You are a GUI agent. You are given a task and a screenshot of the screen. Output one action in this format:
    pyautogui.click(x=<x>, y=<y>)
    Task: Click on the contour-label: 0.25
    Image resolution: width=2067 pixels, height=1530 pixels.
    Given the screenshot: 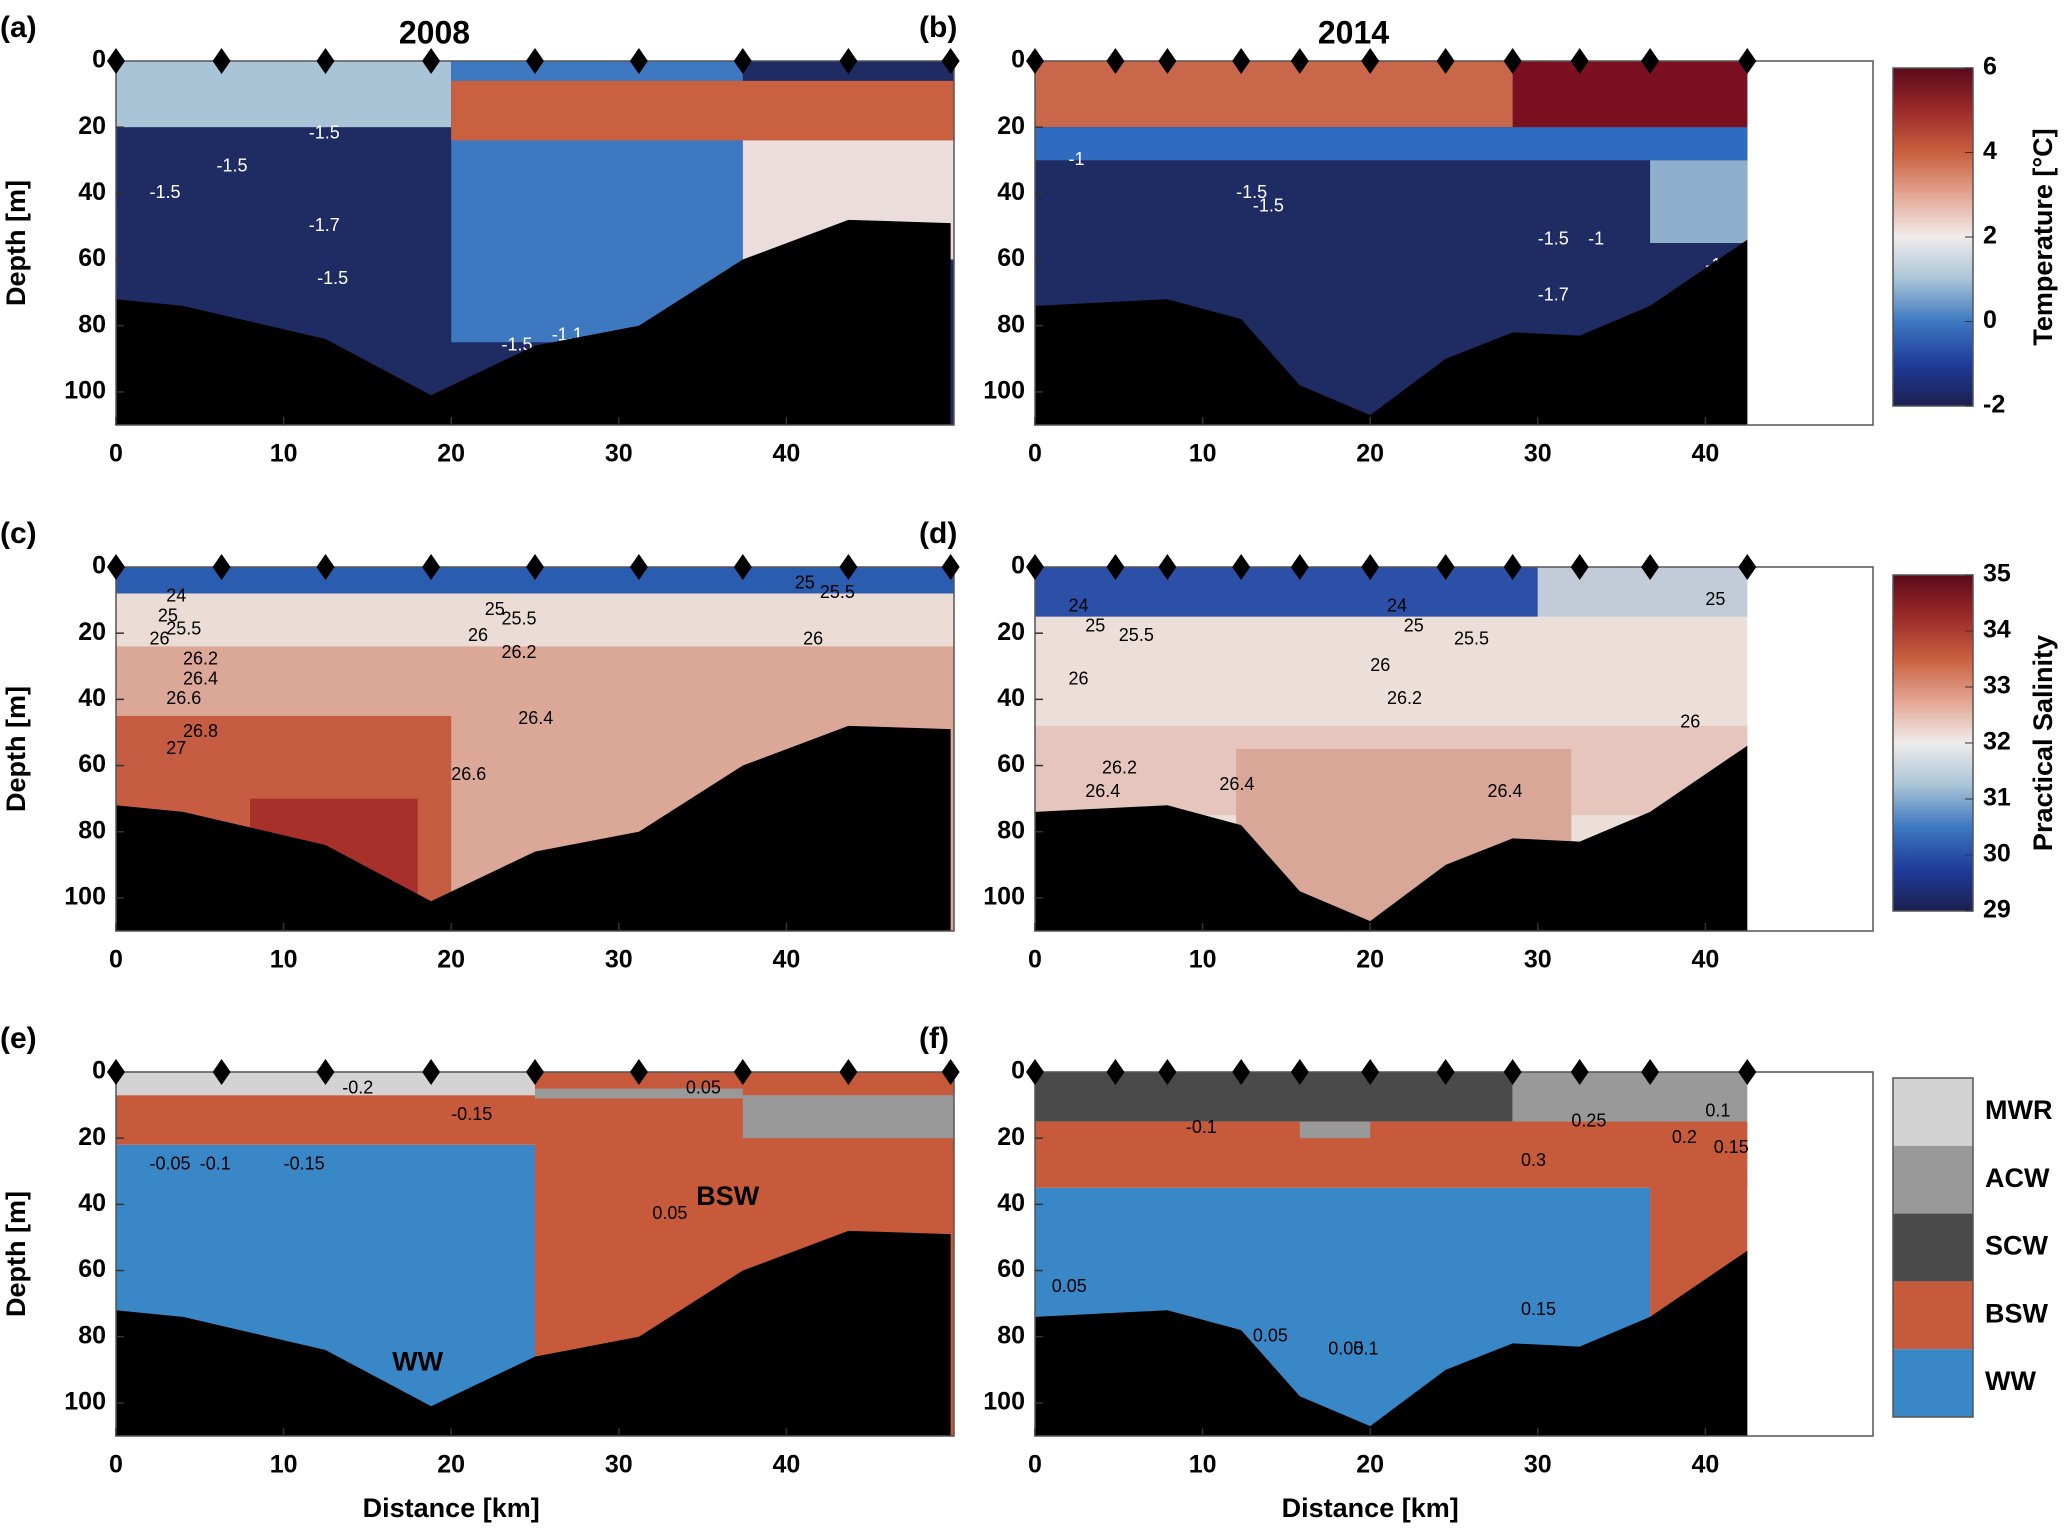 What is the action you would take?
    pyautogui.click(x=1588, y=1120)
    